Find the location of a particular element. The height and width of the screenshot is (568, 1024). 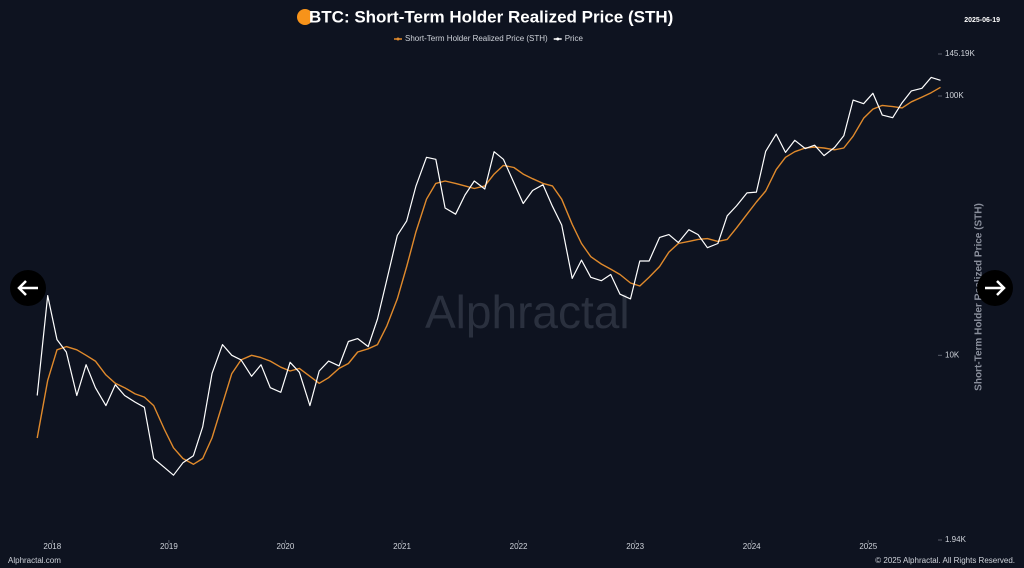

source: Alphractal.com is located at coordinates (34, 560).